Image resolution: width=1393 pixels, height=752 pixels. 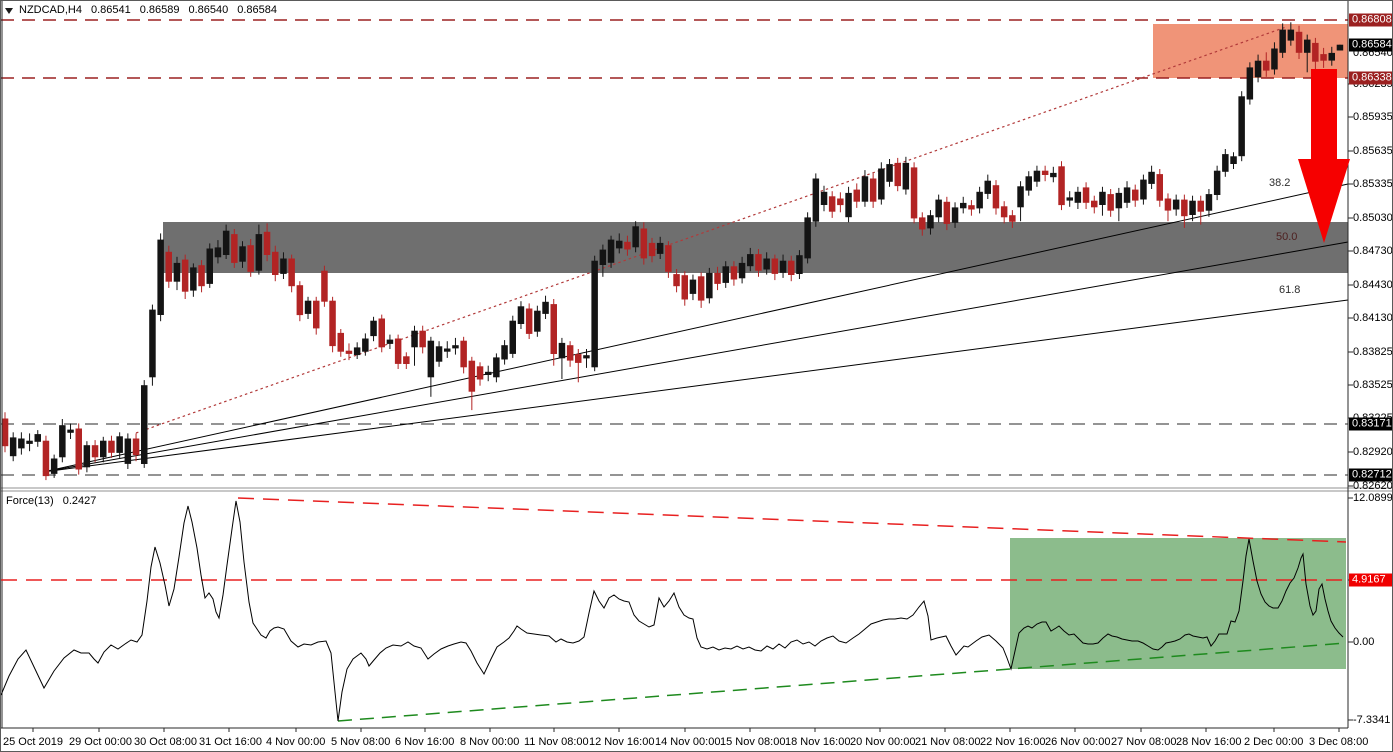 I want to click on price-label-0.83171: 0.83171, so click(x=1370, y=424).